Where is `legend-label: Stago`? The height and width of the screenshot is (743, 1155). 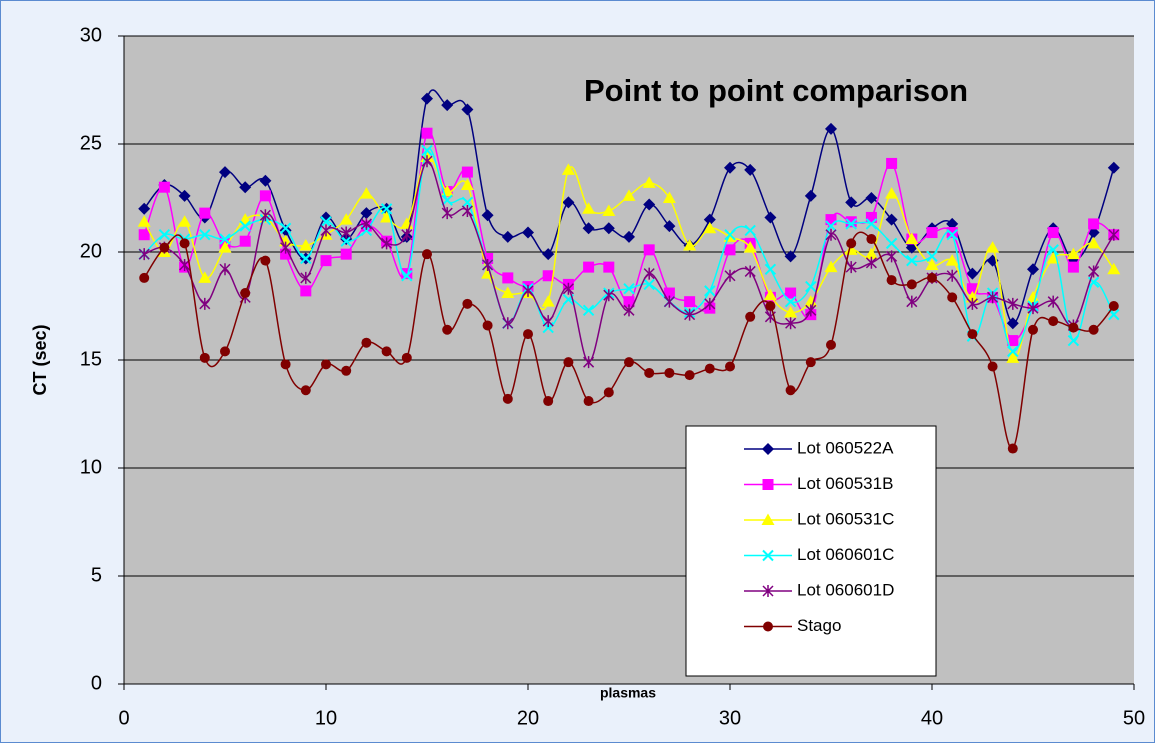
legend-label: Stago is located at coordinates (819, 625).